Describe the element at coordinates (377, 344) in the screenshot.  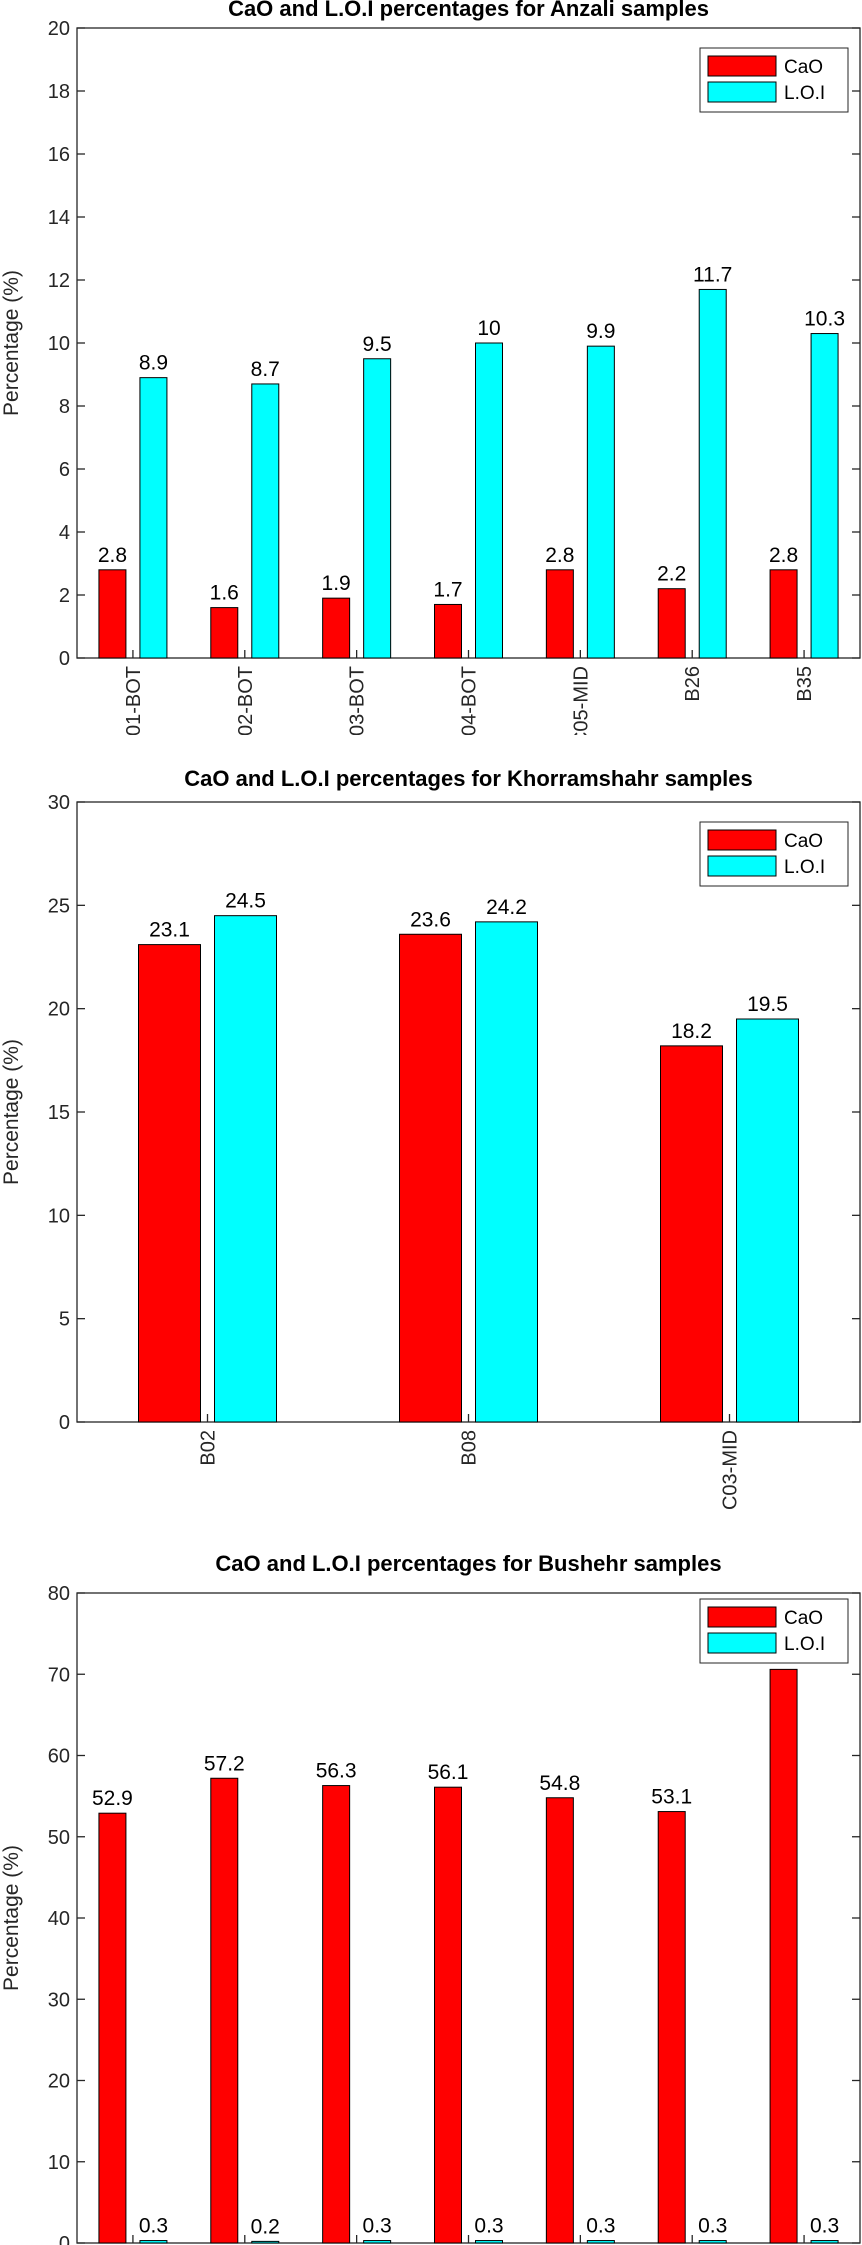
I see `loi-value-label: 9.5` at that location.